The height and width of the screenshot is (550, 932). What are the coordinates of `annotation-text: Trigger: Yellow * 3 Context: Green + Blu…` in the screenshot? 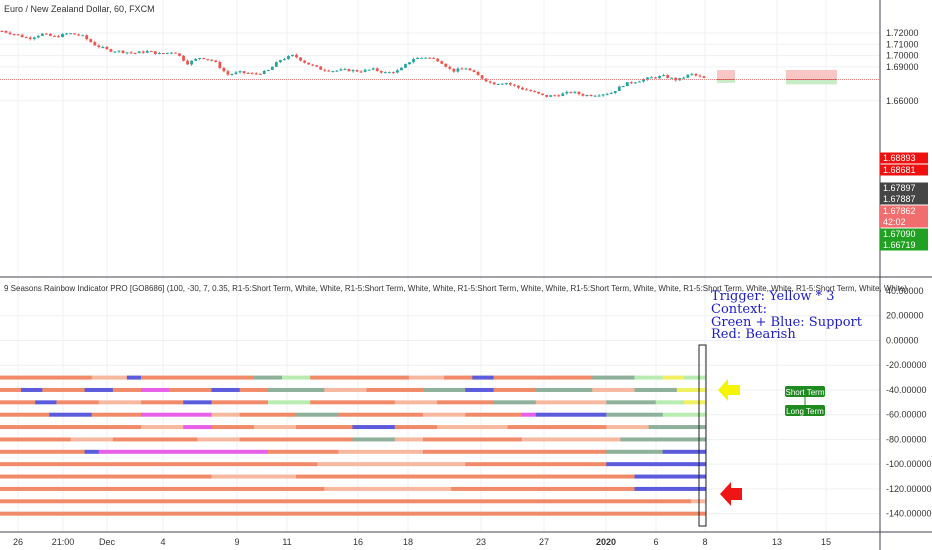 It's located at (787, 315).